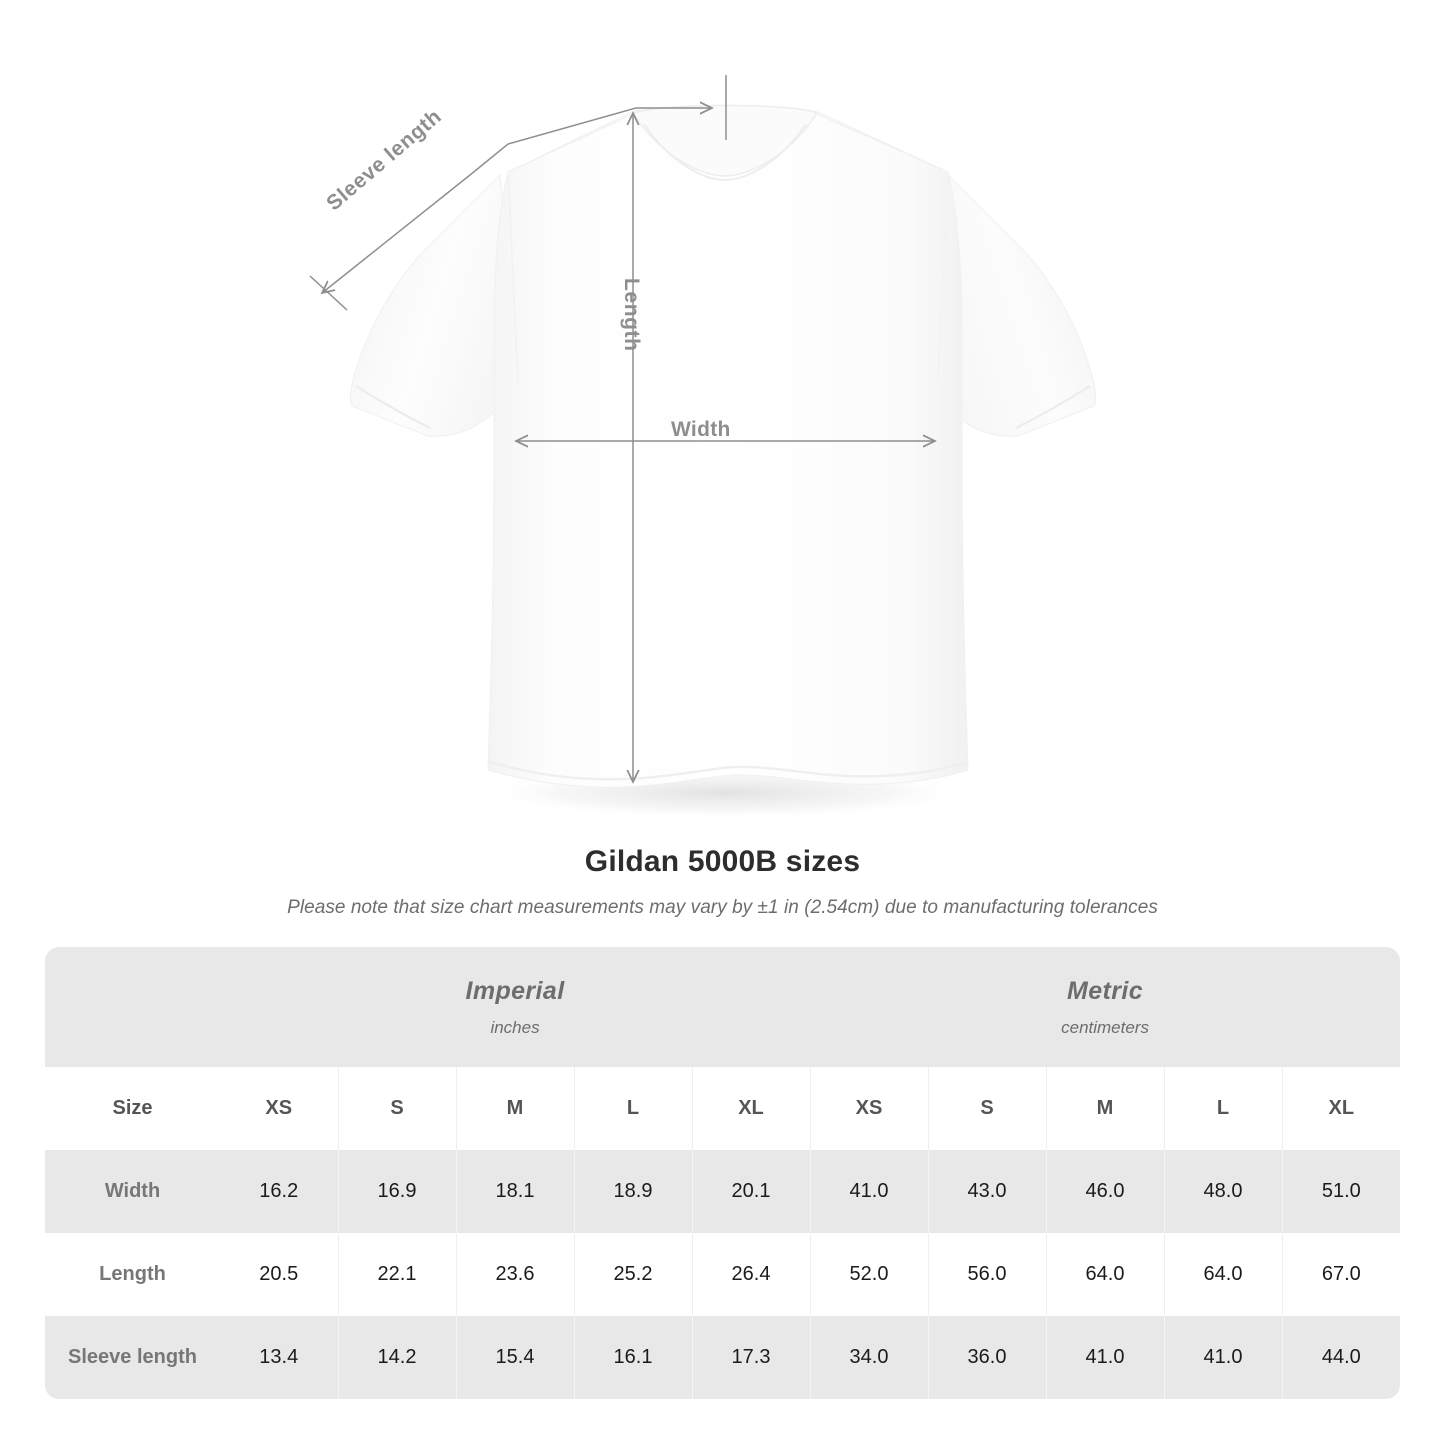  I want to click on cell-width-metric-xl: 51.0, so click(1341, 1191).